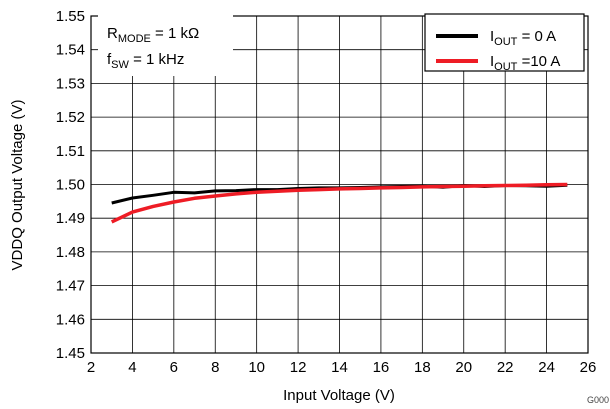 This screenshot has width=610, height=409. What do you see at coordinates (215, 367) in the screenshot?
I see `x-tick-label: 8` at bounding box center [215, 367].